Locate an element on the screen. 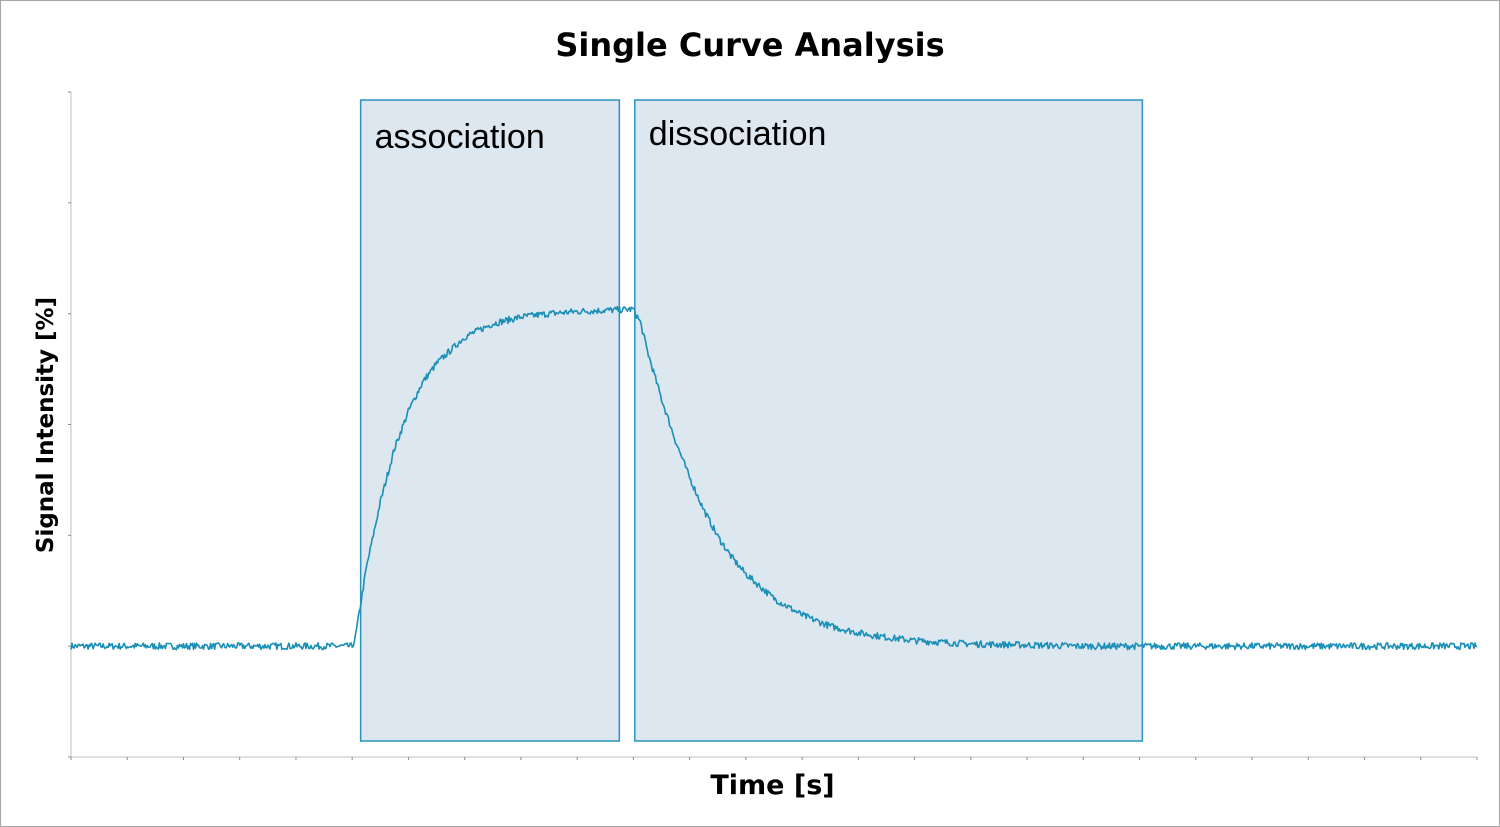 The width and height of the screenshot is (1500, 827). region-label-association: association is located at coordinates (460, 137).